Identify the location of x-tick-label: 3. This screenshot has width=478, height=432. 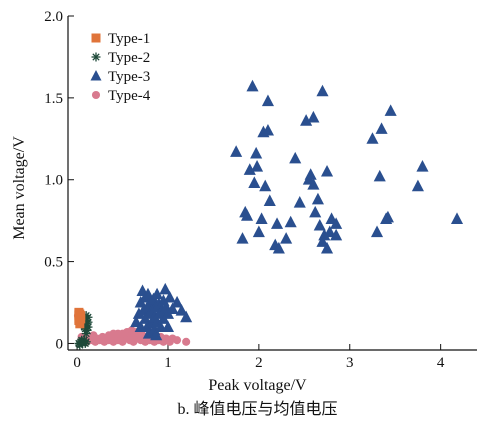
(350, 363).